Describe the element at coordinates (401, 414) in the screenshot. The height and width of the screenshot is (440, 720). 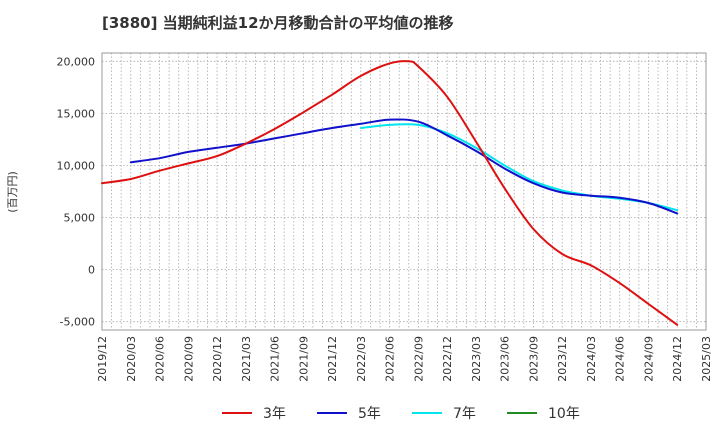
I see `legend: 3年 5年 7年 10年` at that location.